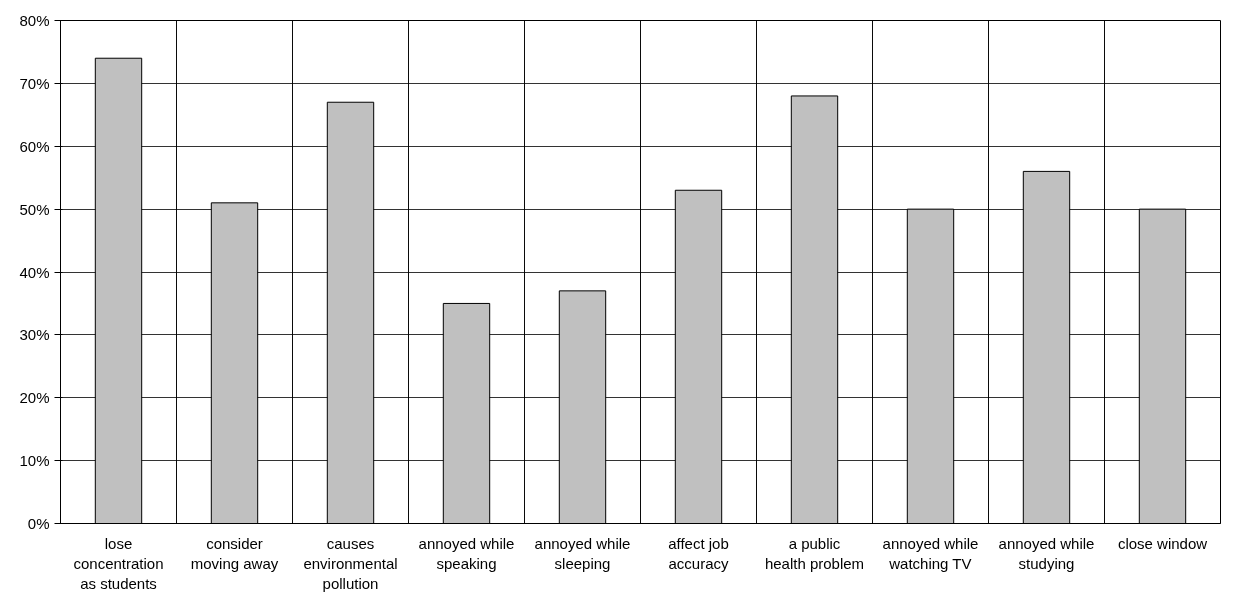  What do you see at coordinates (466, 553) in the screenshot?
I see `x-tick-label: annoyed while speaking` at bounding box center [466, 553].